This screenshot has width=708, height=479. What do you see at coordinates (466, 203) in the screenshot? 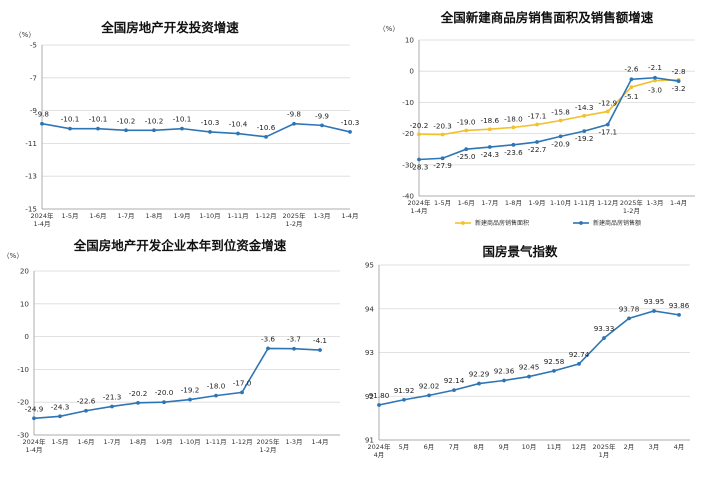
I see `x-tick-label: 1-6月` at bounding box center [466, 203].